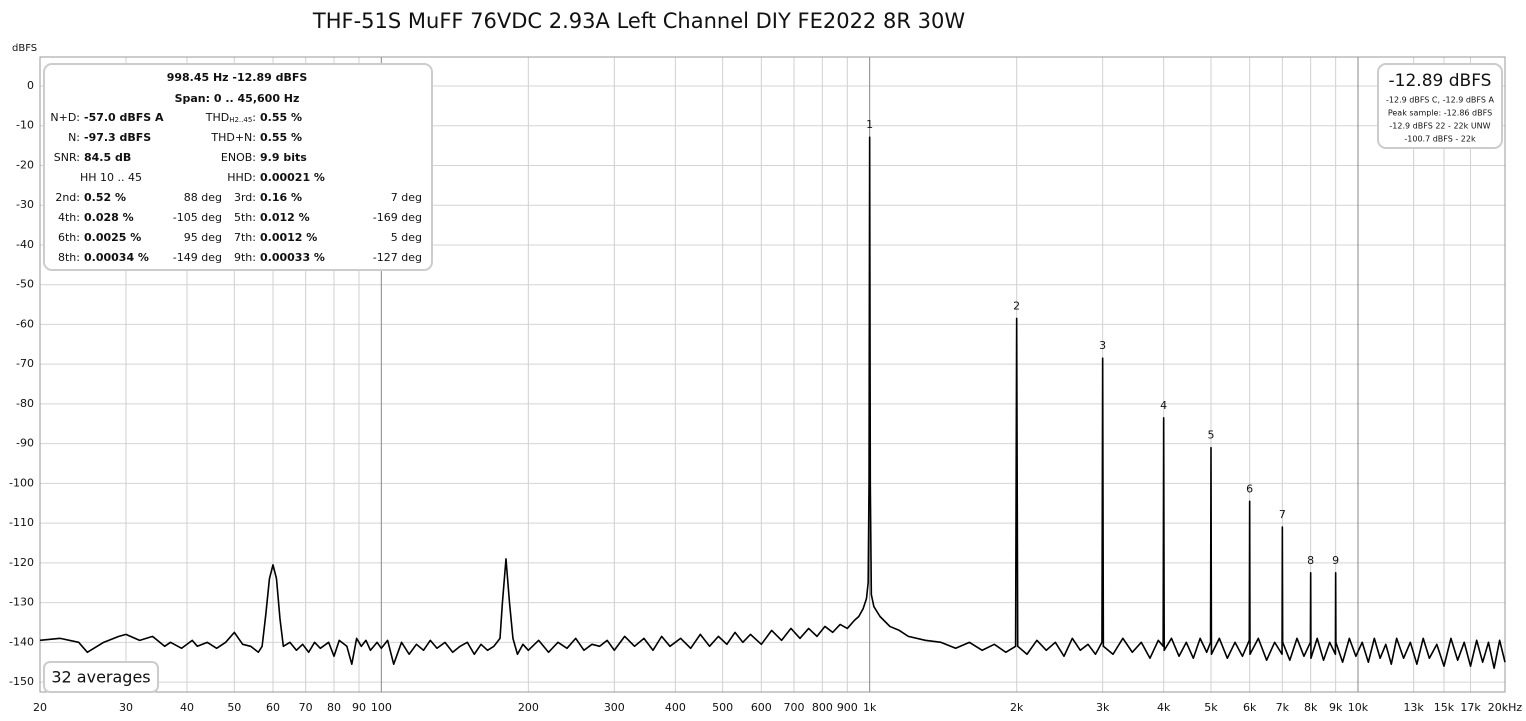 The height and width of the screenshot is (721, 1526). I want to click on info-label-sub: H2..45, so click(240, 120).